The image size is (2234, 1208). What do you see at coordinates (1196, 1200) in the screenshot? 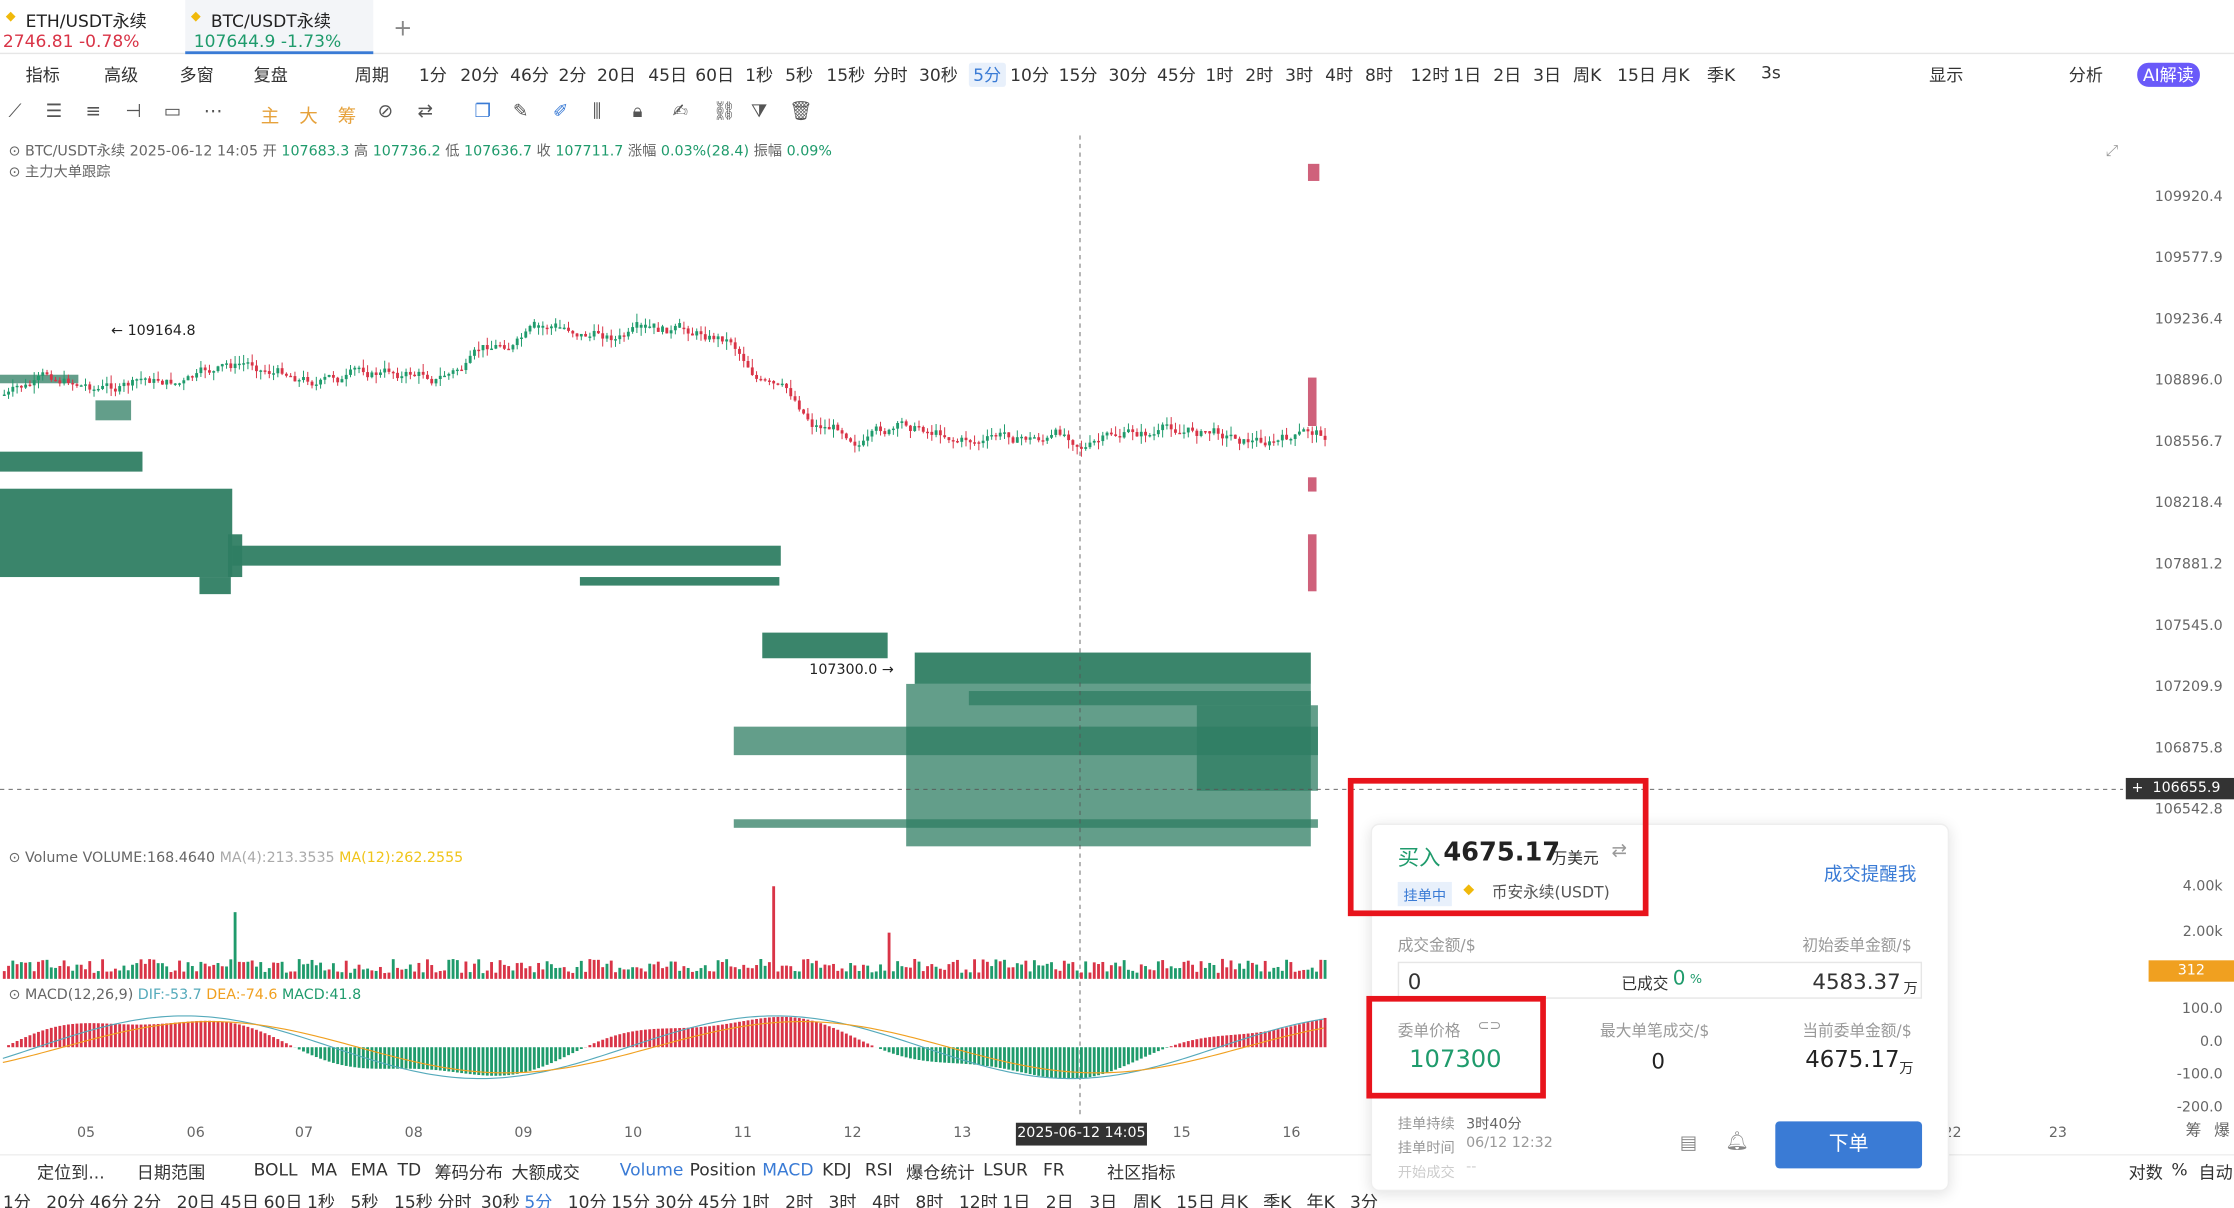
I see `bottom-period-27: 15日` at bounding box center [1196, 1200].